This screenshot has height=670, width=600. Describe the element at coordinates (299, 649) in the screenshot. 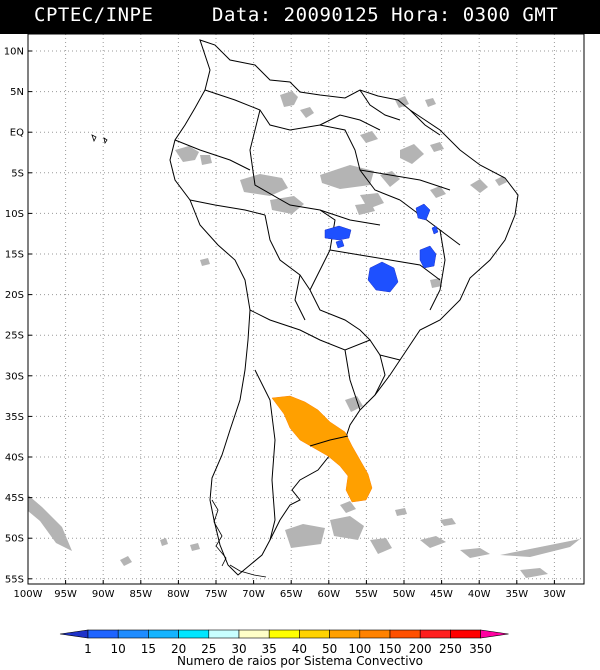

I see `colorbar-value-label: 40` at that location.